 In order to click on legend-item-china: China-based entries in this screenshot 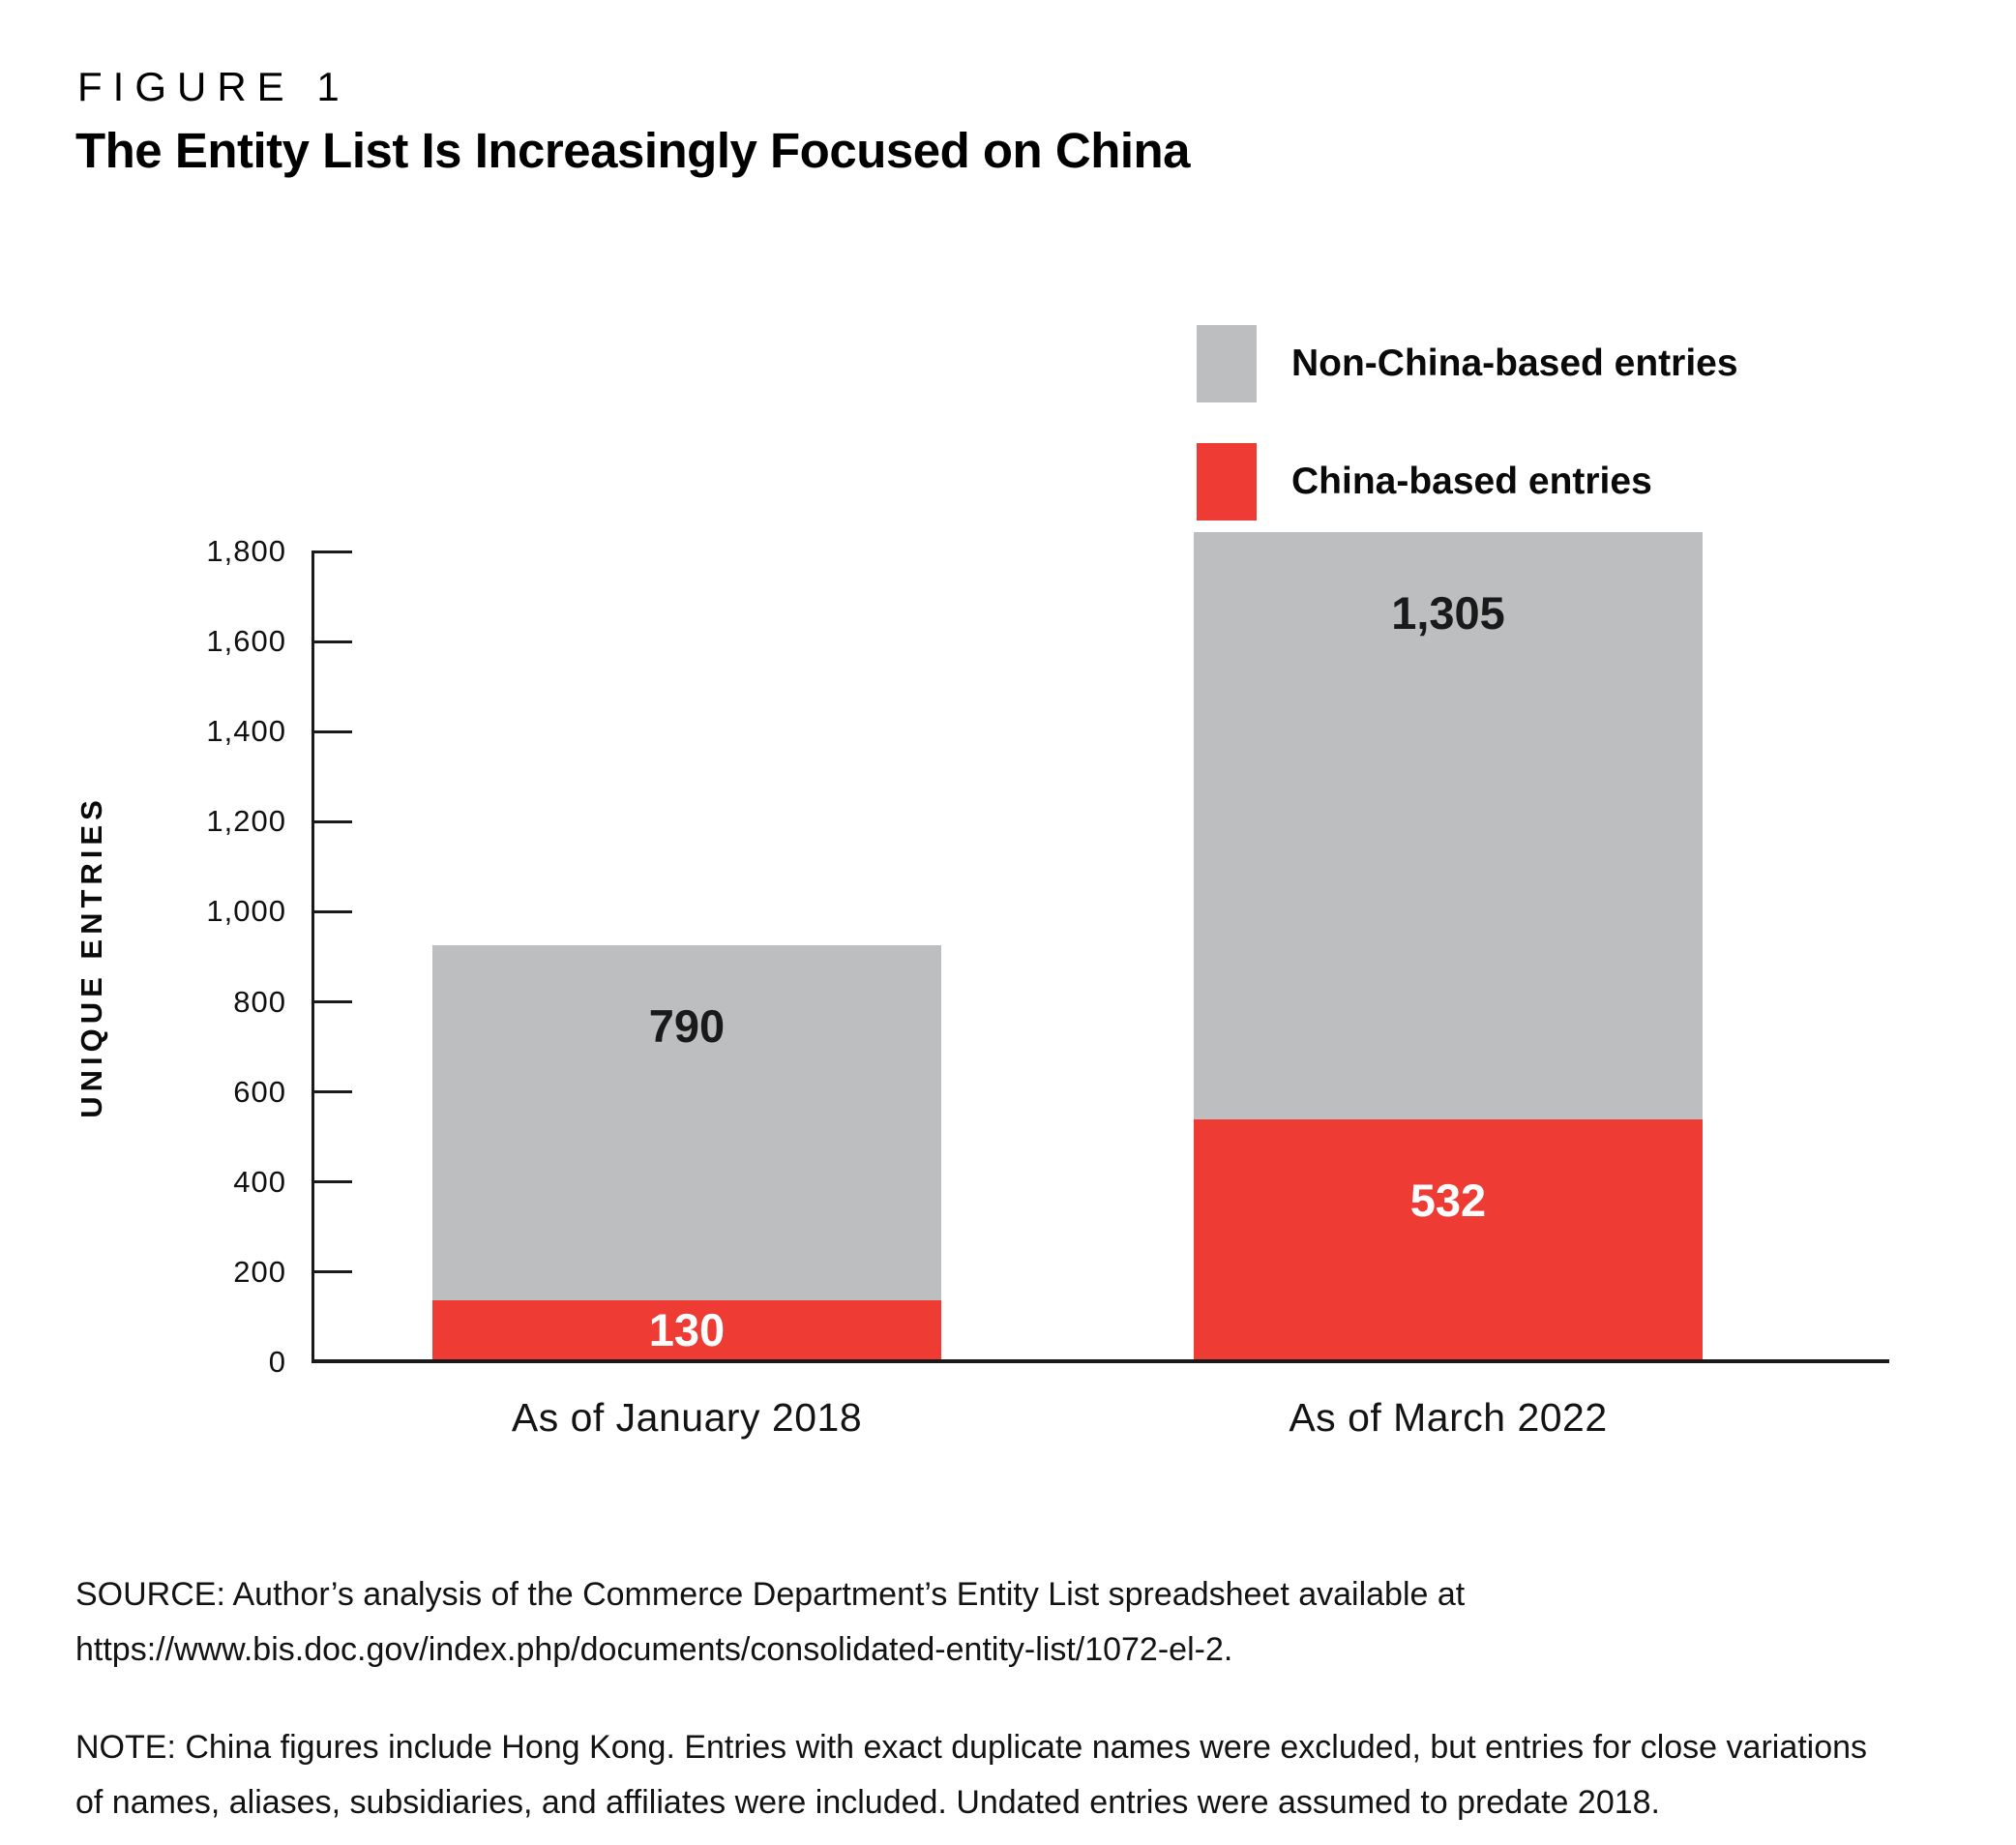, I will do `click(1425, 482)`.